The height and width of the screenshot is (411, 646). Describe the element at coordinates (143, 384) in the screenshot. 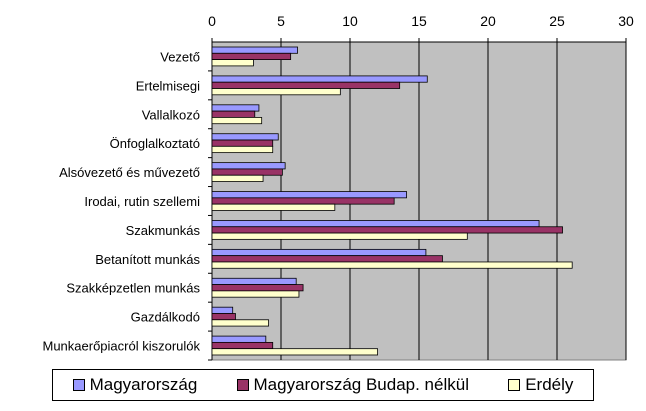

I see `legend-label: Magyarország` at that location.